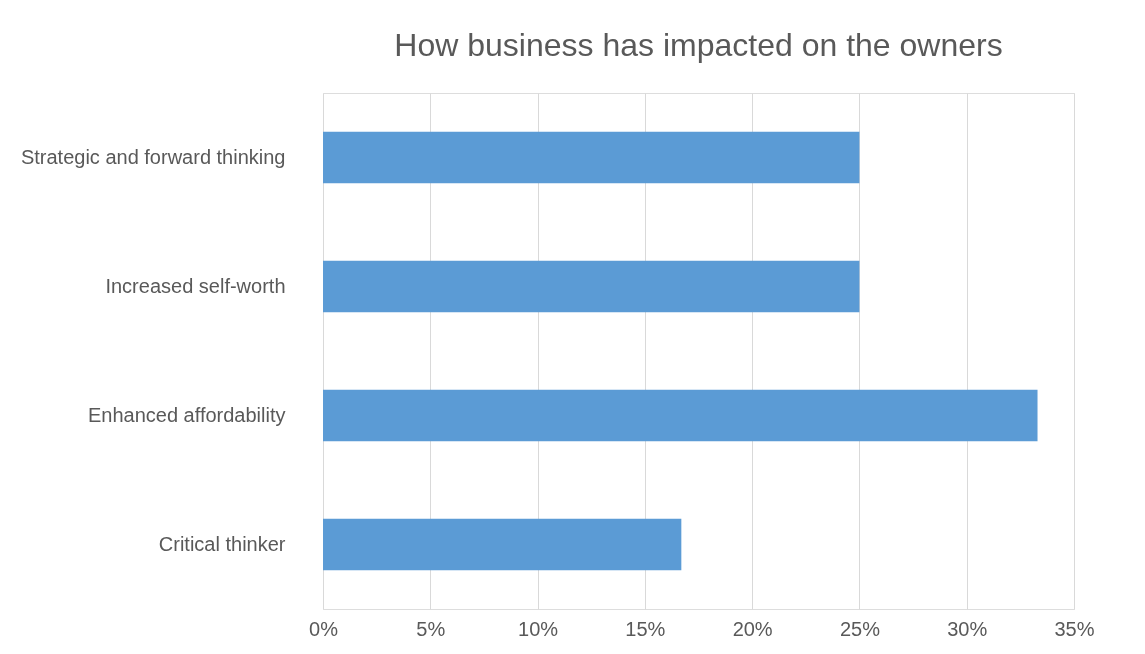 This screenshot has width=1145, height=654. Describe the element at coordinates (860, 628) in the screenshot. I see `x-tick-label: 25%` at that location.